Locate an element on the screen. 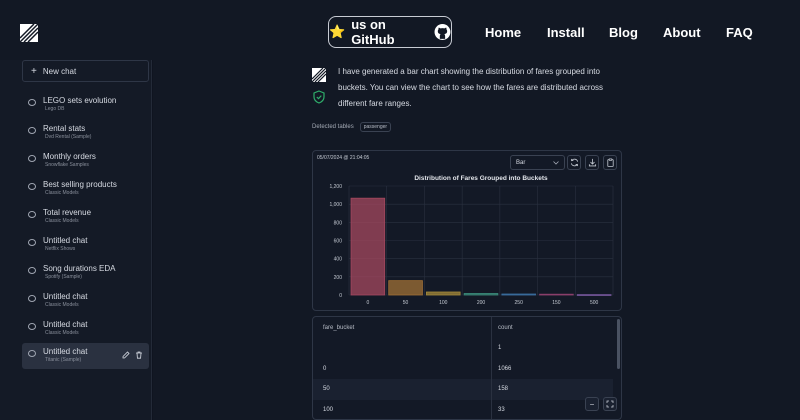 This screenshot has height=420, width=800. y-tick-label: 400 is located at coordinates (338, 260).